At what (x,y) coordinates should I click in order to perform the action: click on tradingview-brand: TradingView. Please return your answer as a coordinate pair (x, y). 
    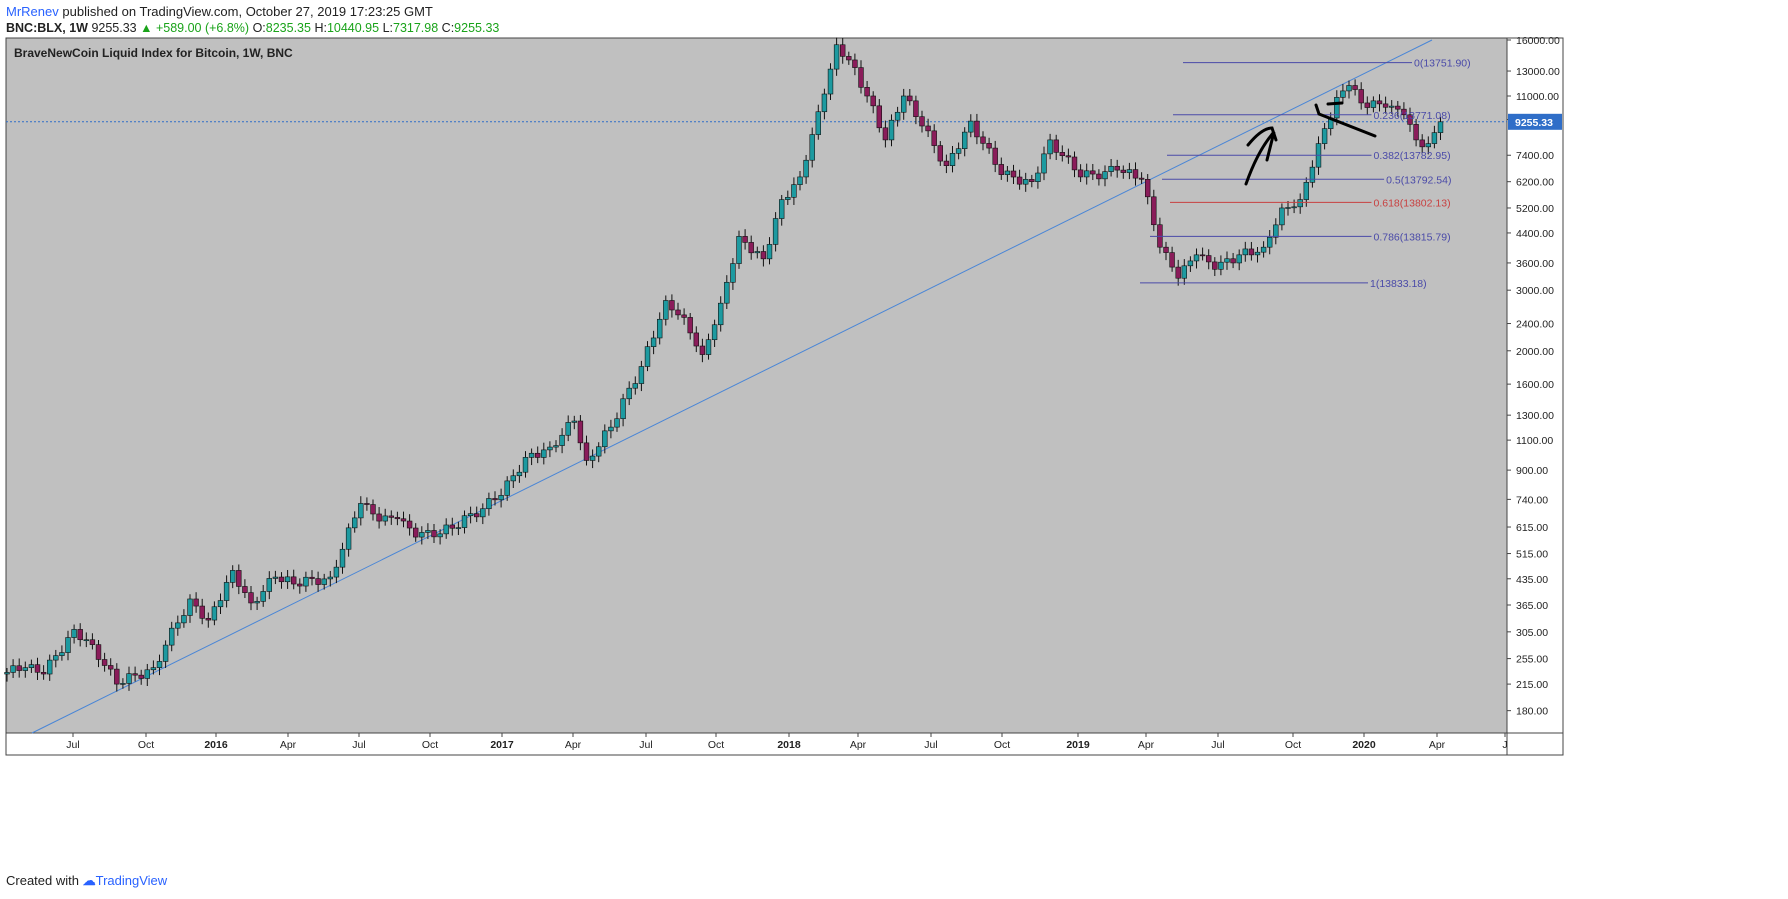
    Looking at the image, I should click on (131, 880).